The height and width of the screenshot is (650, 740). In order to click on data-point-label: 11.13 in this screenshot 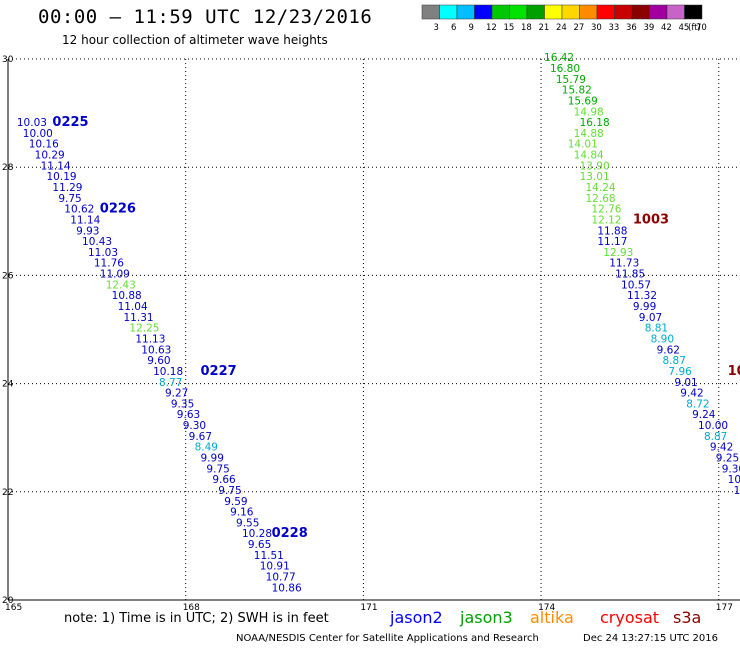, I will do `click(150, 339)`.